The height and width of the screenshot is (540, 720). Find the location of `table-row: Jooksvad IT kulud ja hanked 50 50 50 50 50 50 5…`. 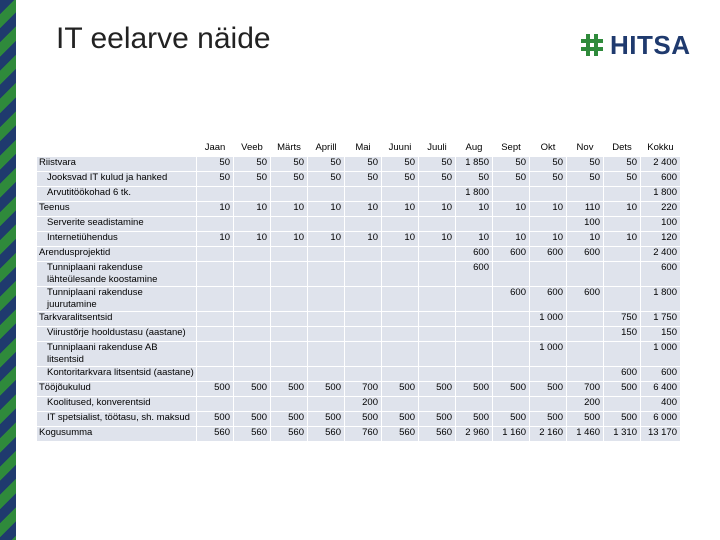

table-row: Jooksvad IT kulud ja hanked 50 50 50 50 50 50 5… is located at coordinates (358, 179).